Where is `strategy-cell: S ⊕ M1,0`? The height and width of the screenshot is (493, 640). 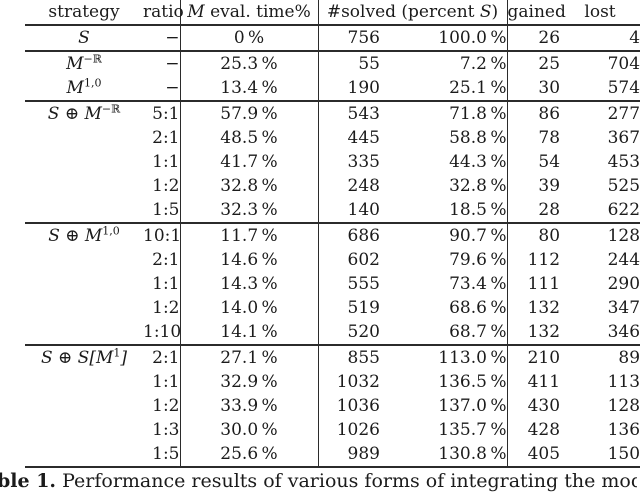
strategy-cell: S ⊕ M1,0 is located at coordinates (84, 235).